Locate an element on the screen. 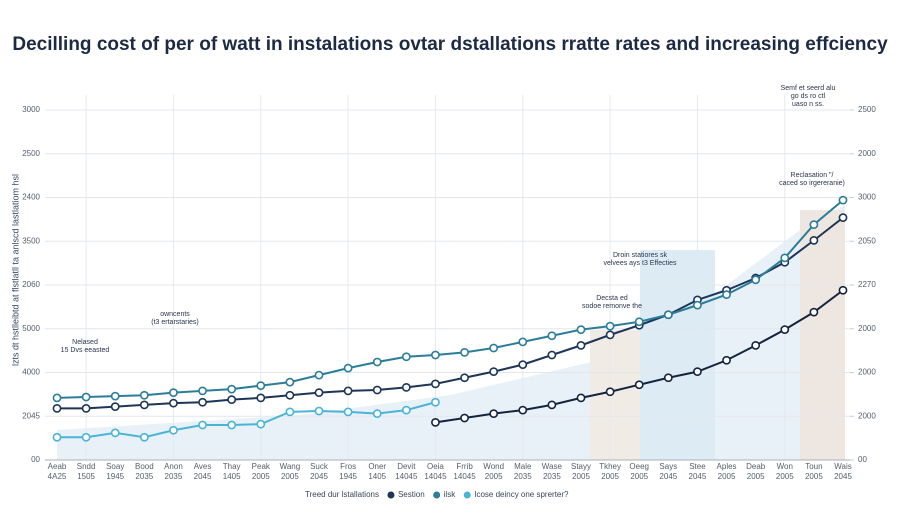 The width and height of the screenshot is (900, 514). annotation: Nelased is located at coordinates (85, 342).